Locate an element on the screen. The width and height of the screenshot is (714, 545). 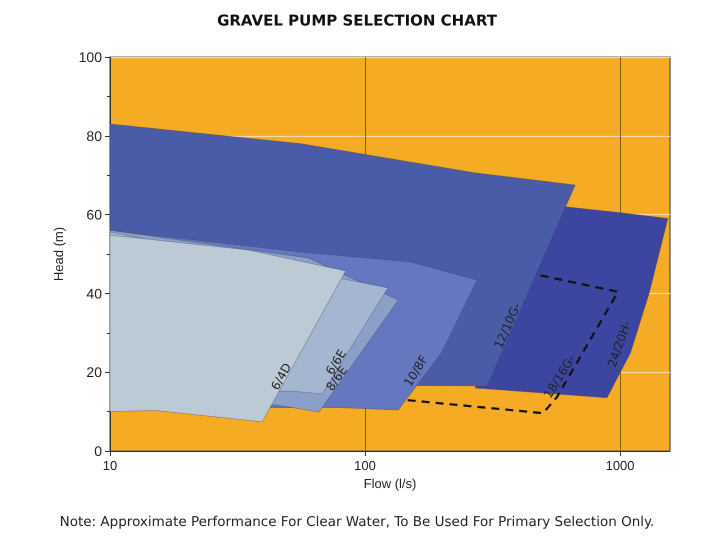
x-tick-label: 100 is located at coordinates (365, 465).